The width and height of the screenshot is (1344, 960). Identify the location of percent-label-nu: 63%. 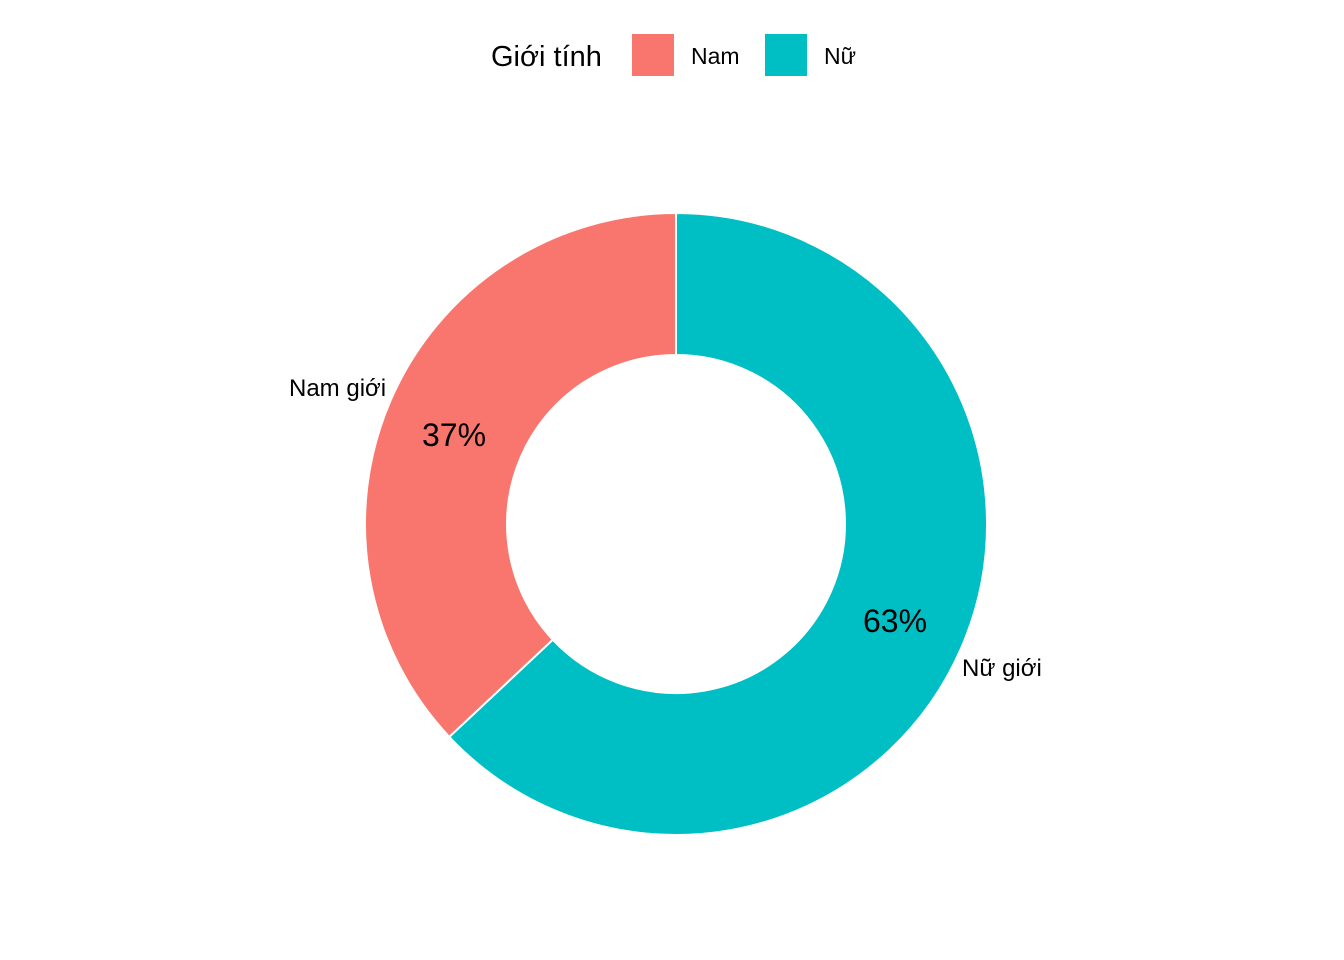
(895, 621).